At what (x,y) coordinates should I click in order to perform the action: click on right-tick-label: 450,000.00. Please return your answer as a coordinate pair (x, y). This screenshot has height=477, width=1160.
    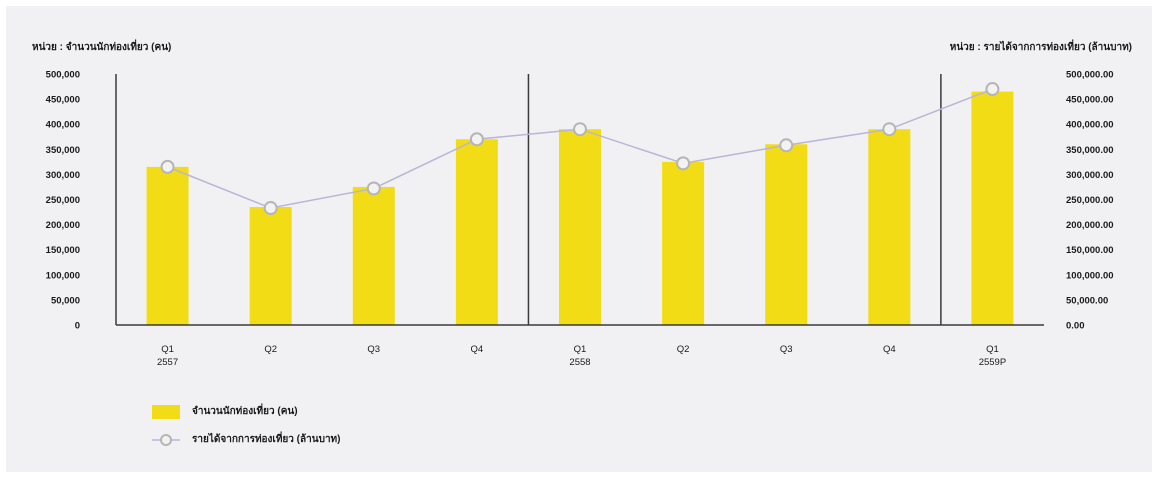
    Looking at the image, I should click on (1090, 100).